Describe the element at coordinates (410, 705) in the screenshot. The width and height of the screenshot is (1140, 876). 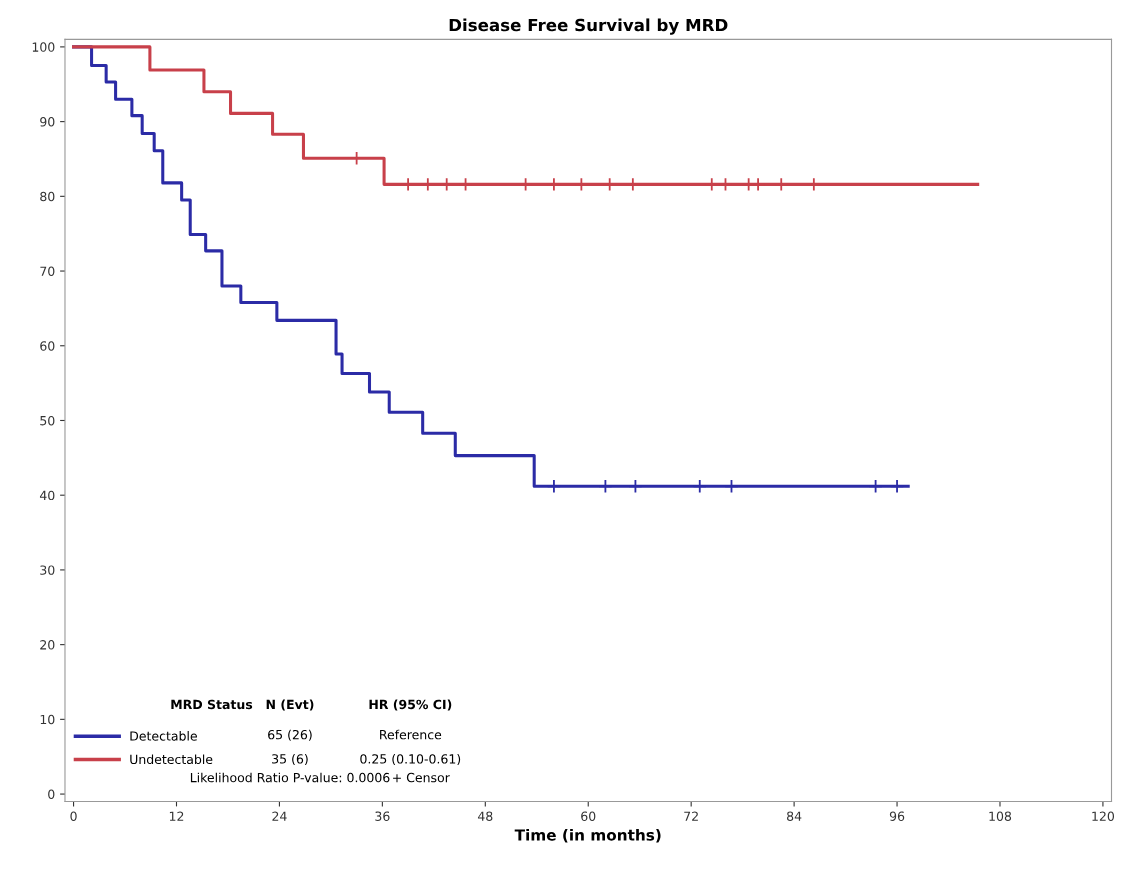
I see `annotation: HR (95% CI)` at that location.